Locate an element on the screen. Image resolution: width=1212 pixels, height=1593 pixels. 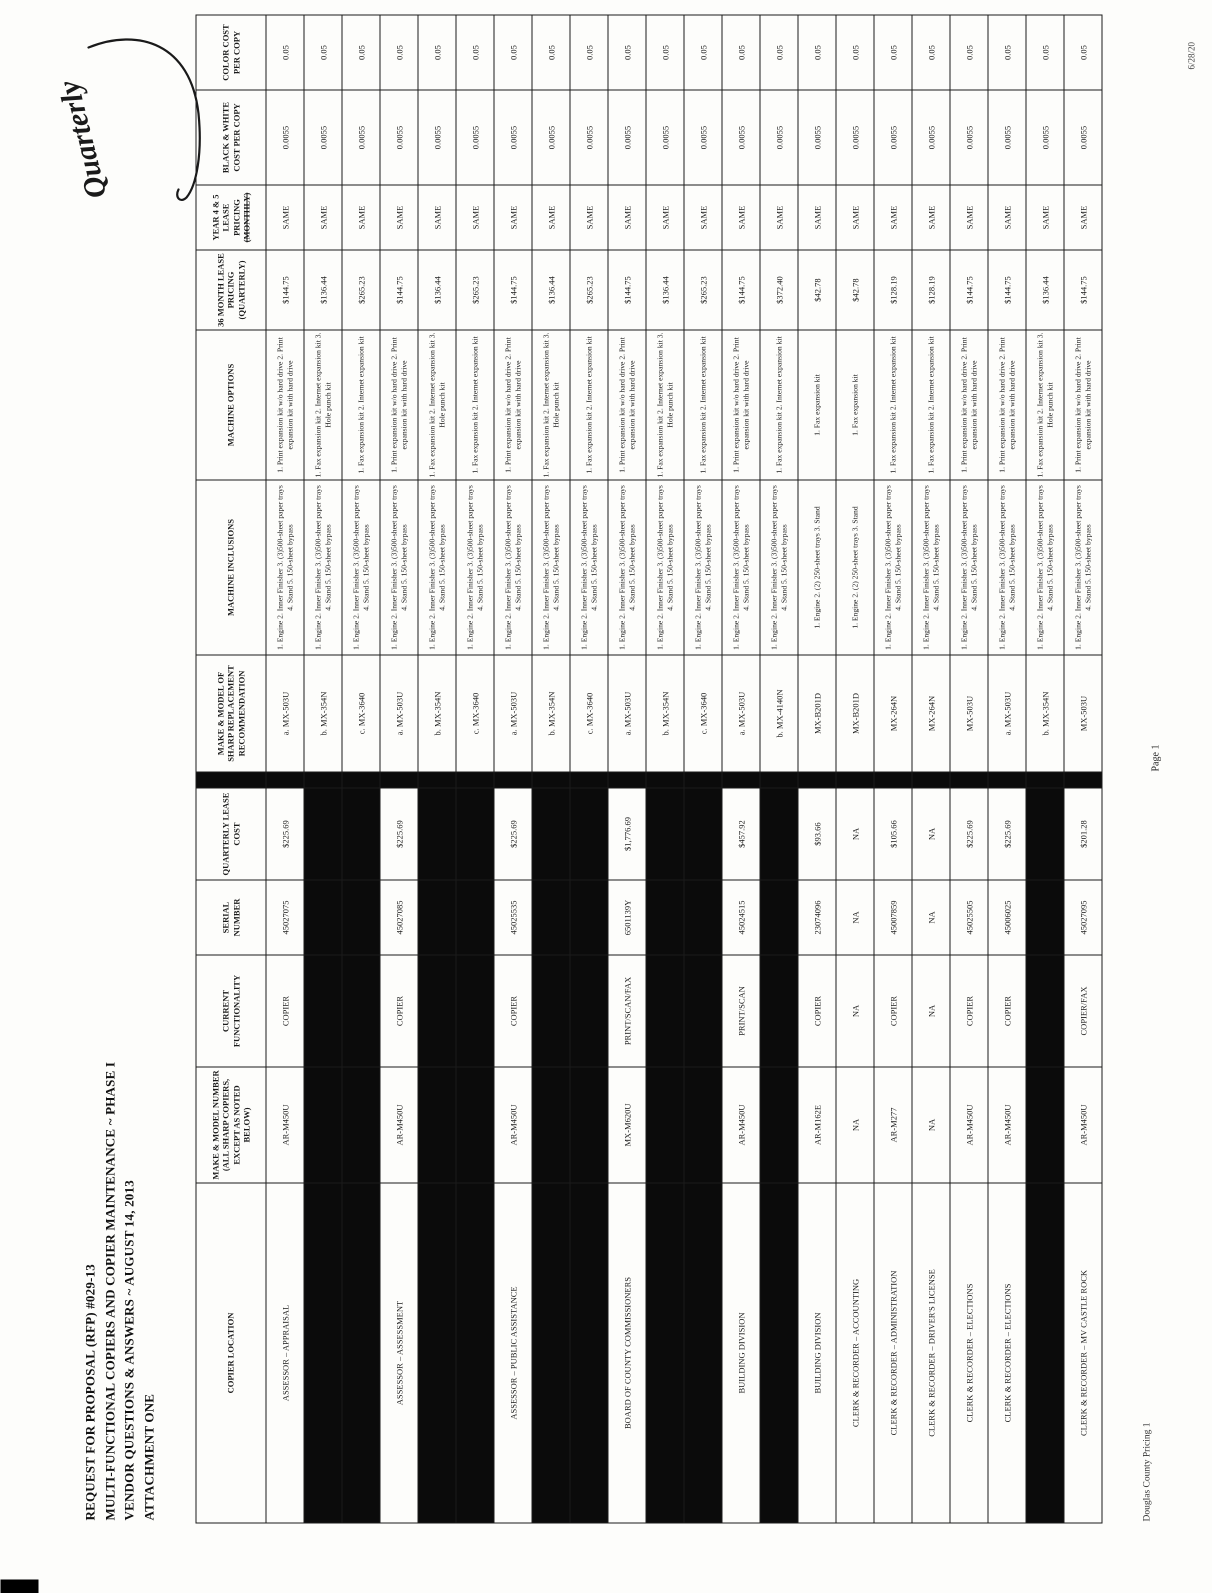
date-stamp: 6/28/20 is located at coordinates (1191, 55).